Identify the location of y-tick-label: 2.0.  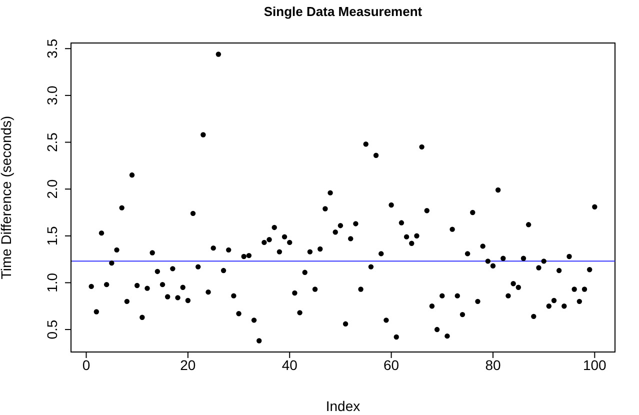
(52, 189).